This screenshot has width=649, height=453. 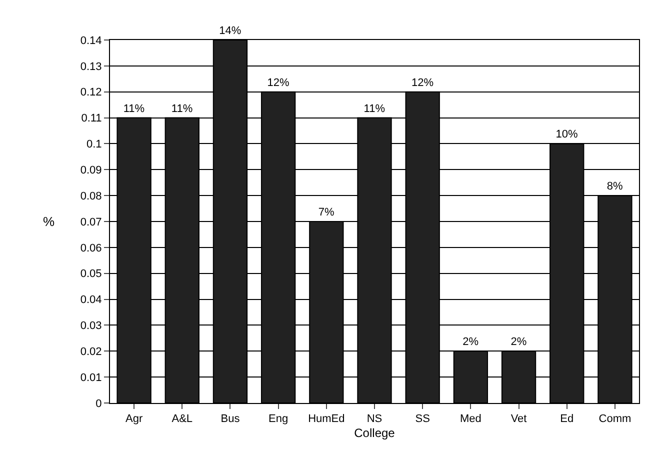 What do you see at coordinates (375, 433) in the screenshot?
I see `x-axis-title: College` at bounding box center [375, 433].